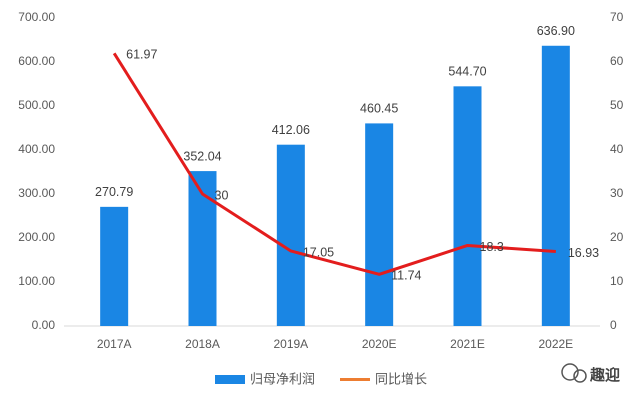 This screenshot has width=640, height=403. Describe the element at coordinates (613, 325) in the screenshot. I see `y2-tick-label: 0` at that location.